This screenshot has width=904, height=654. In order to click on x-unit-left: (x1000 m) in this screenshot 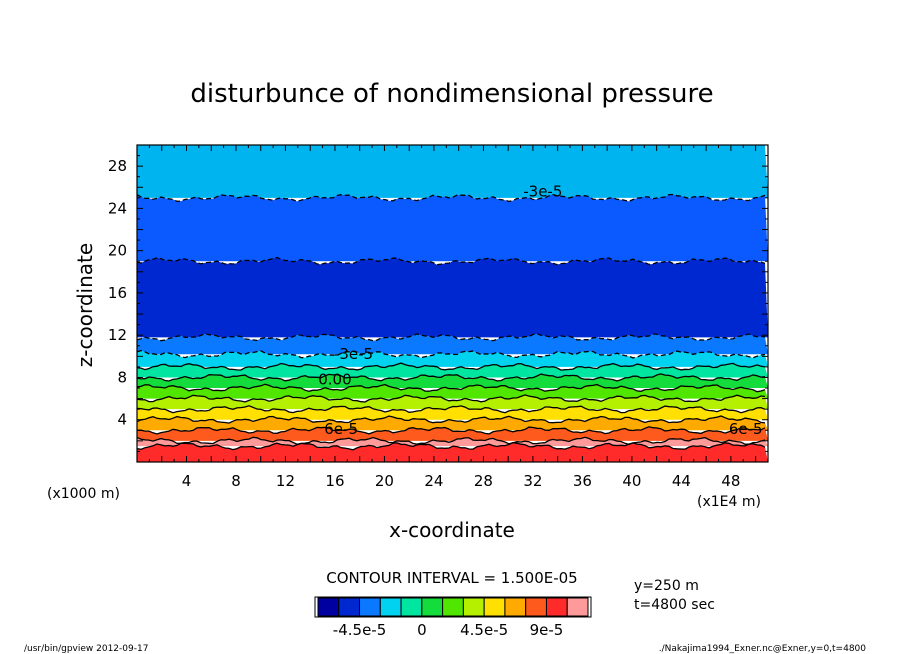, I will do `click(83, 494)`.